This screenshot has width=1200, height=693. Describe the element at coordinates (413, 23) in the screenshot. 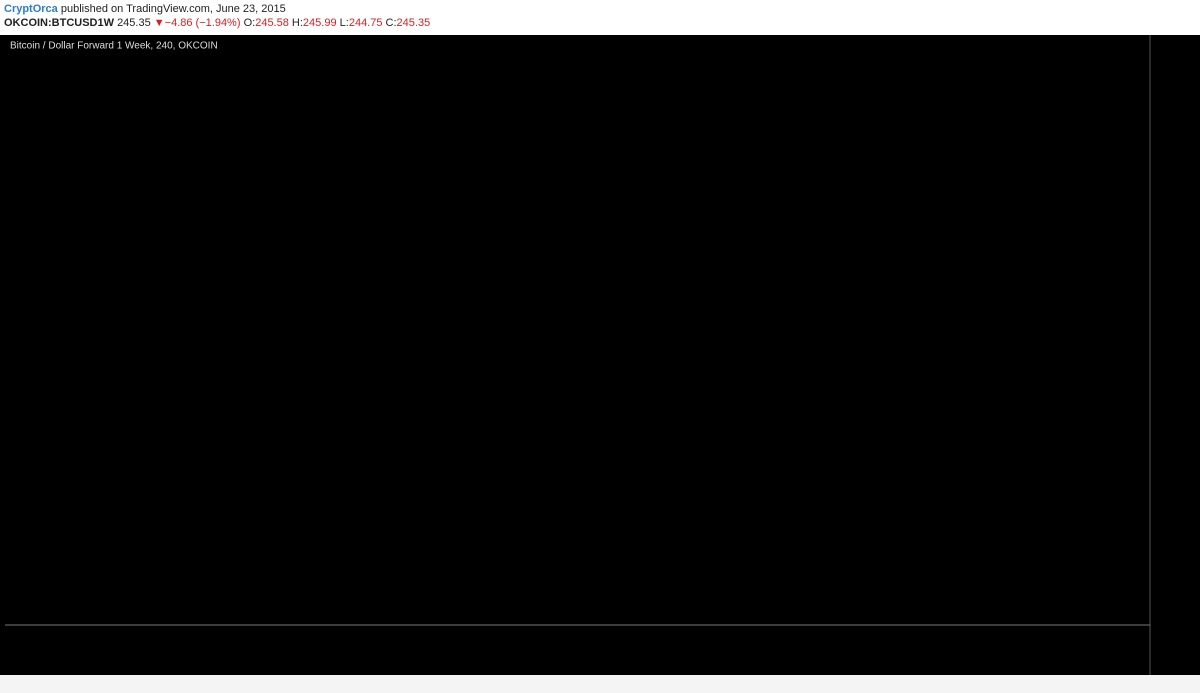

I see `ohlc-value: 245.35` at that location.